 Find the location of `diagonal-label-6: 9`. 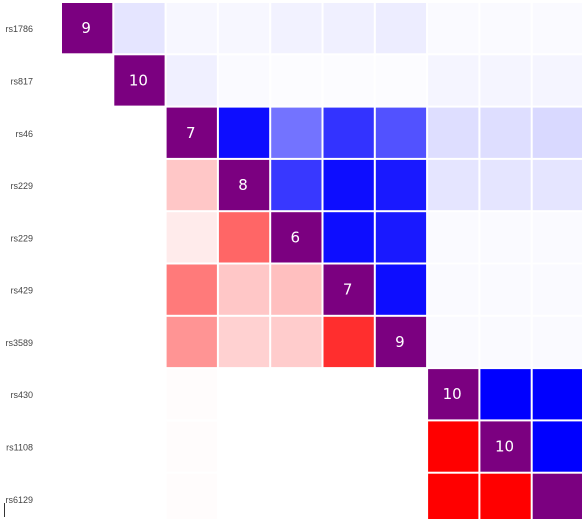

diagonal-label-6: 9 is located at coordinates (400, 342).